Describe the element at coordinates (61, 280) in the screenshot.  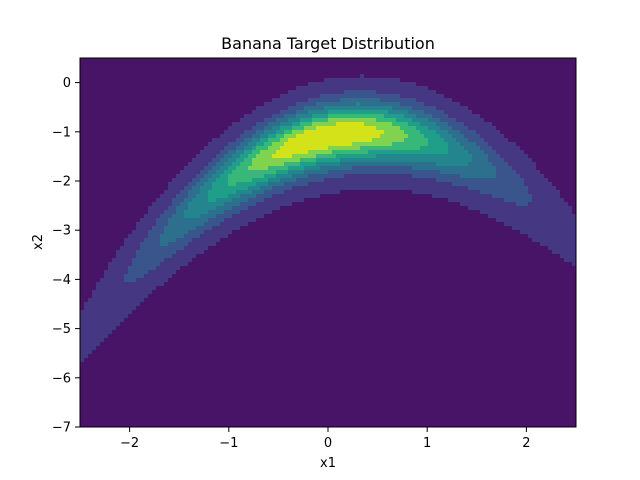
I see `y-tick-label: −4` at that location.